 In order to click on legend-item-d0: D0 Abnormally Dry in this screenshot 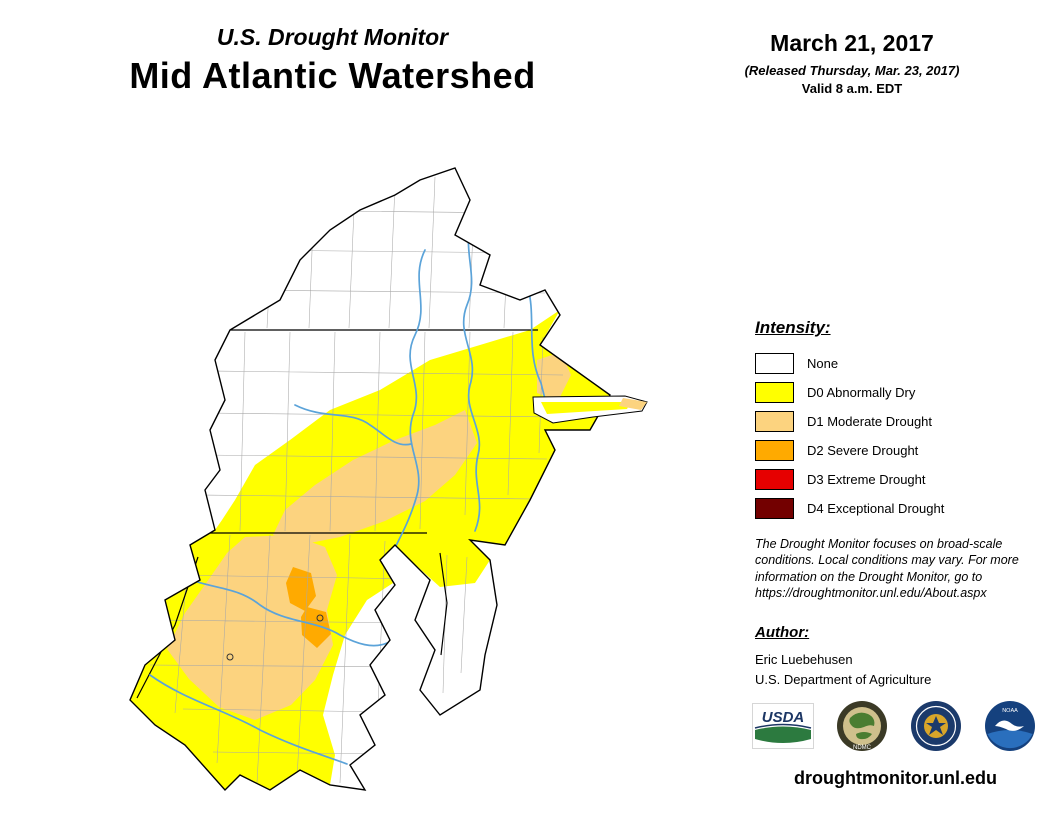, I will do `click(896, 392)`.